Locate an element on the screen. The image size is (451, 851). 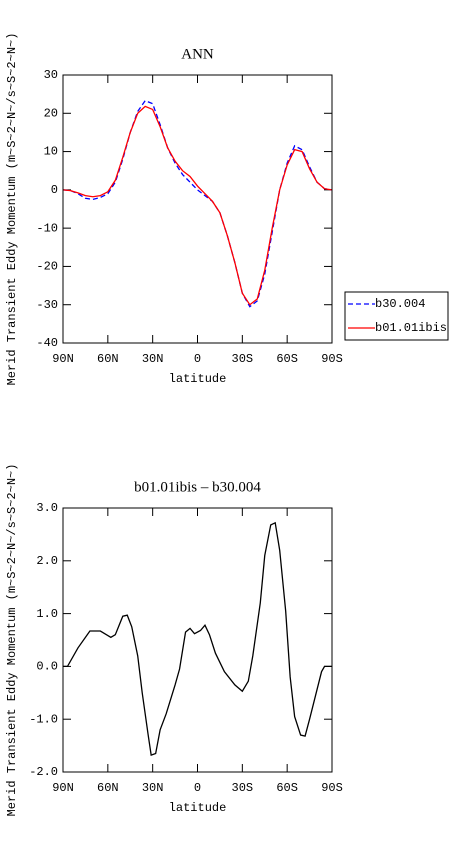
legend-box is located at coordinates (396, 316).